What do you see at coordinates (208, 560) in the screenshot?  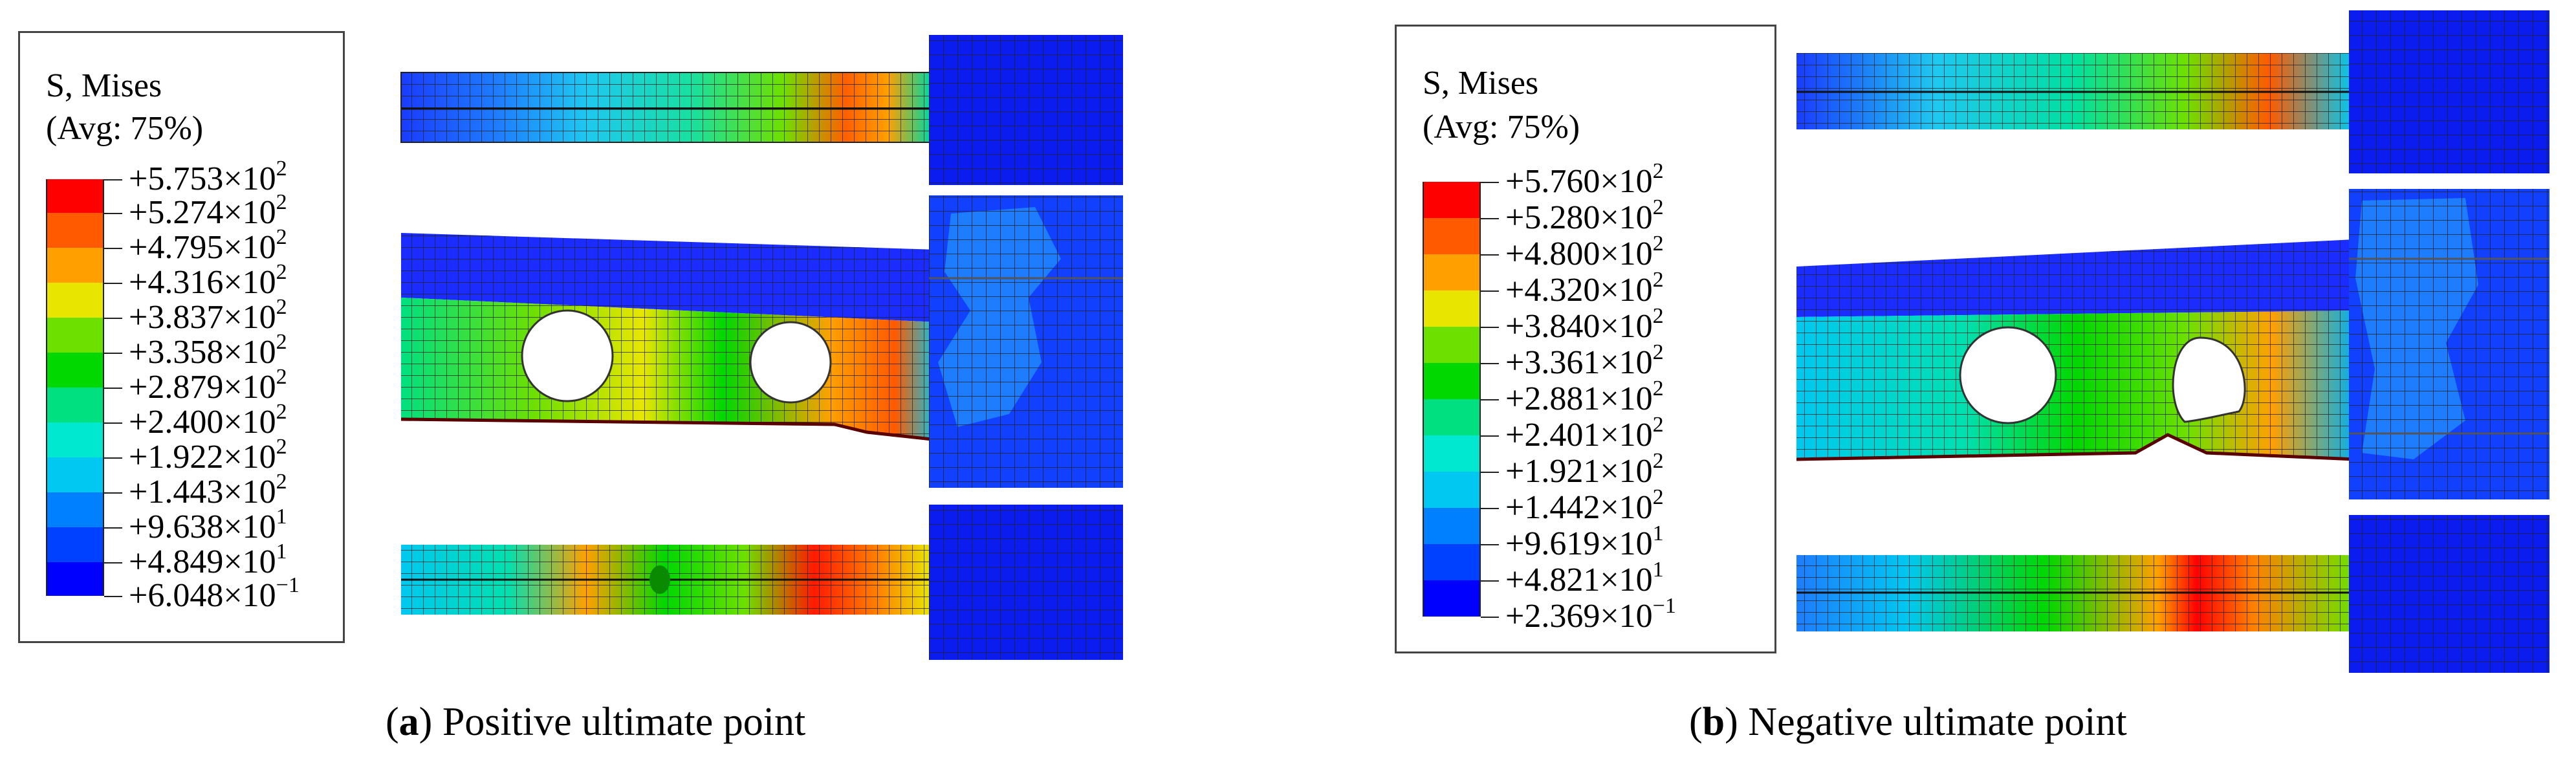 I see `legend-tick-label: +4.849×101` at bounding box center [208, 560].